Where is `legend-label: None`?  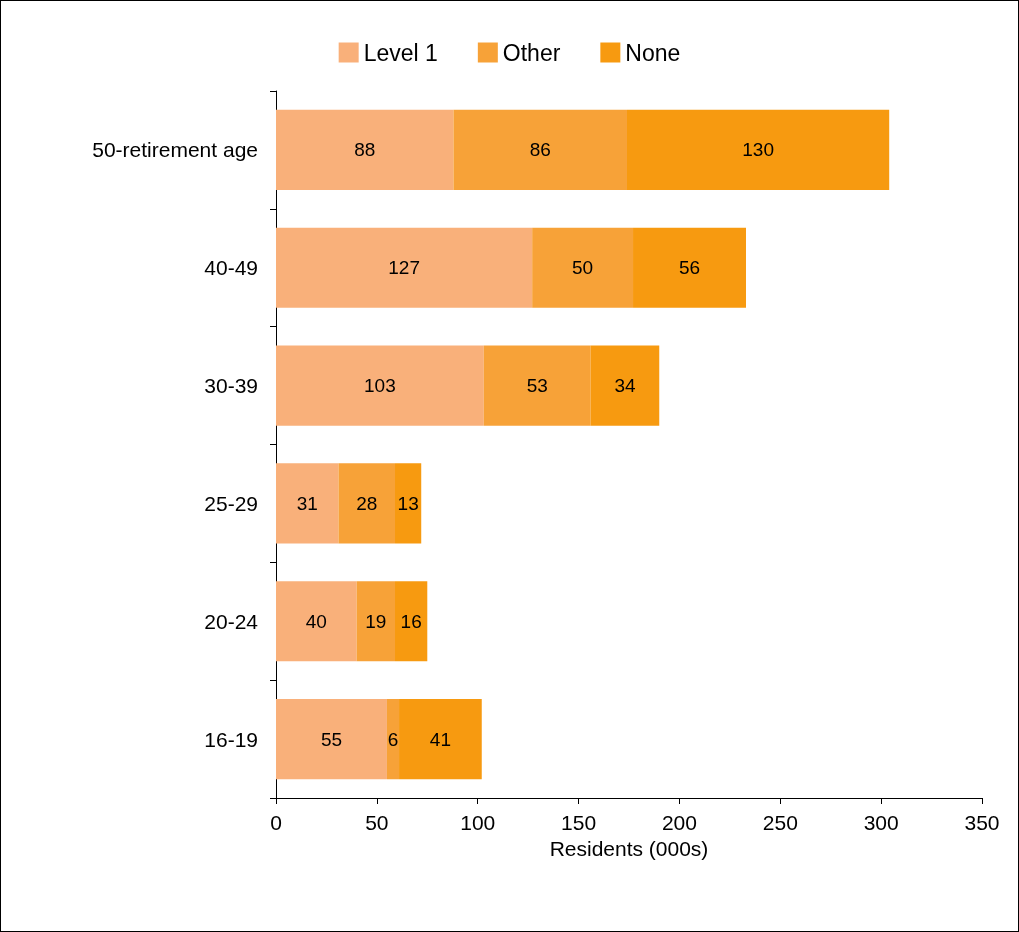
legend-label: None is located at coordinates (653, 52).